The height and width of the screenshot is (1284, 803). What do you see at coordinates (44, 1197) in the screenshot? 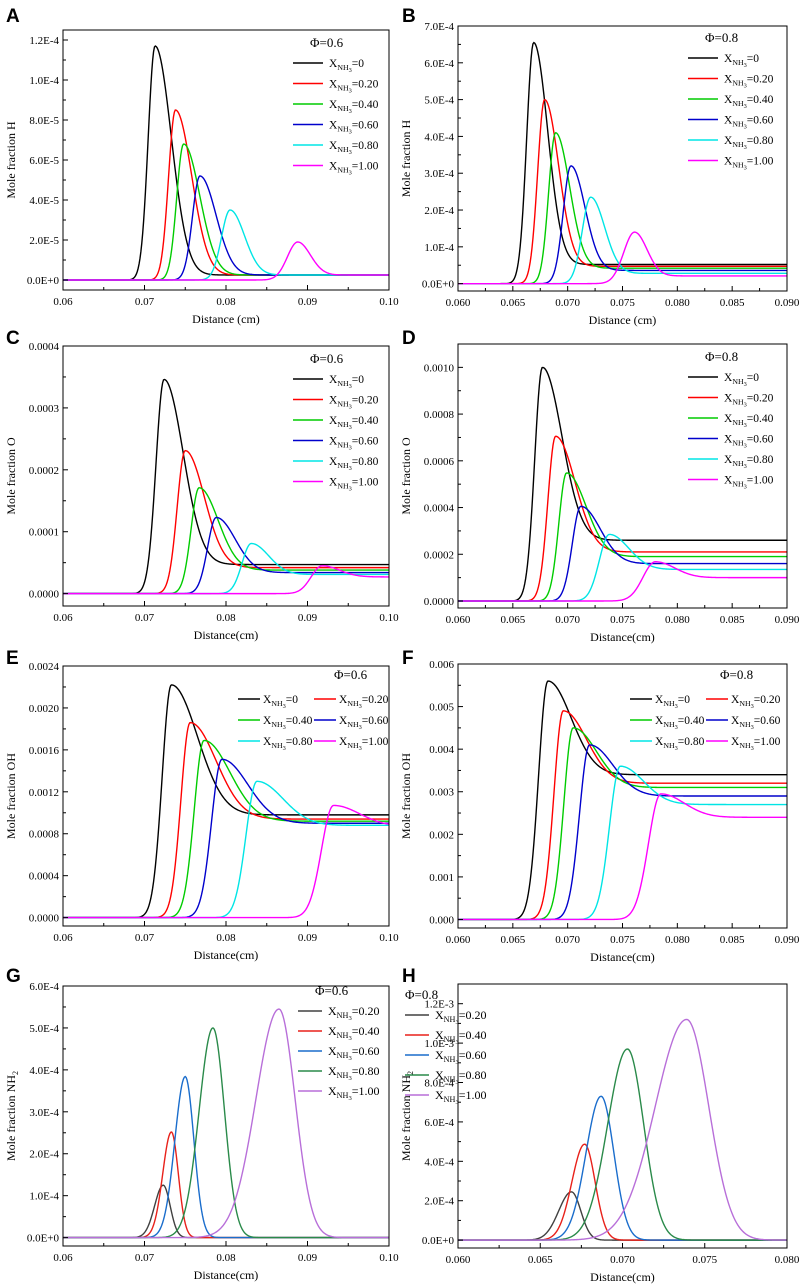
I see `y-tick-label: 1.0E-4` at bounding box center [44, 1197].